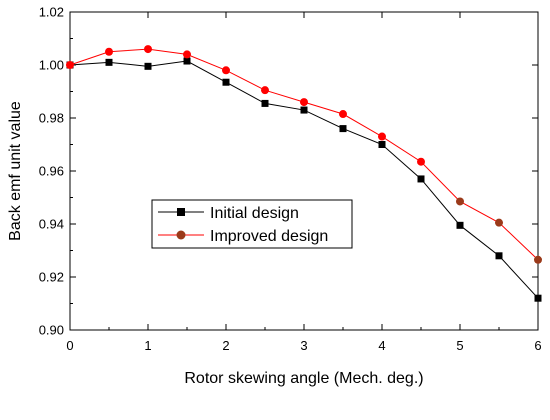  I want to click on x-tick-label: 1, so click(147, 345).